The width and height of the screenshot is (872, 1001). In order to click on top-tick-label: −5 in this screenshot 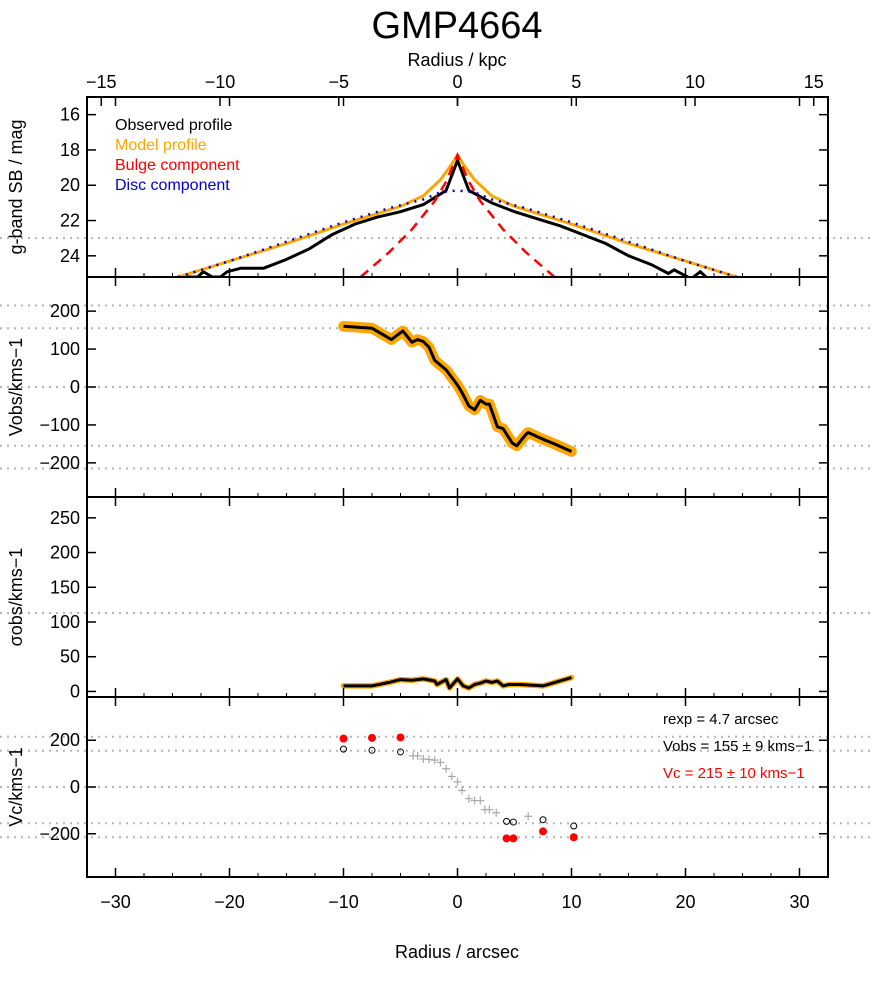, I will do `click(338, 82)`.